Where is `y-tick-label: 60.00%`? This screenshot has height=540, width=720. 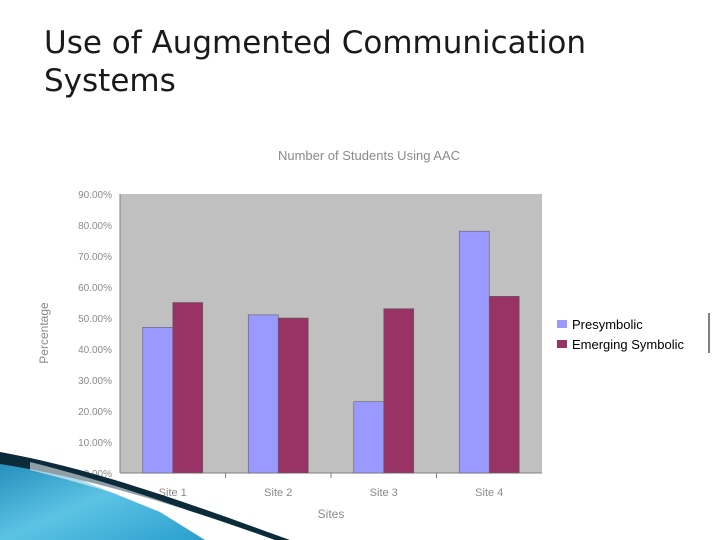
y-tick-label: 60.00% is located at coordinates (95, 288).